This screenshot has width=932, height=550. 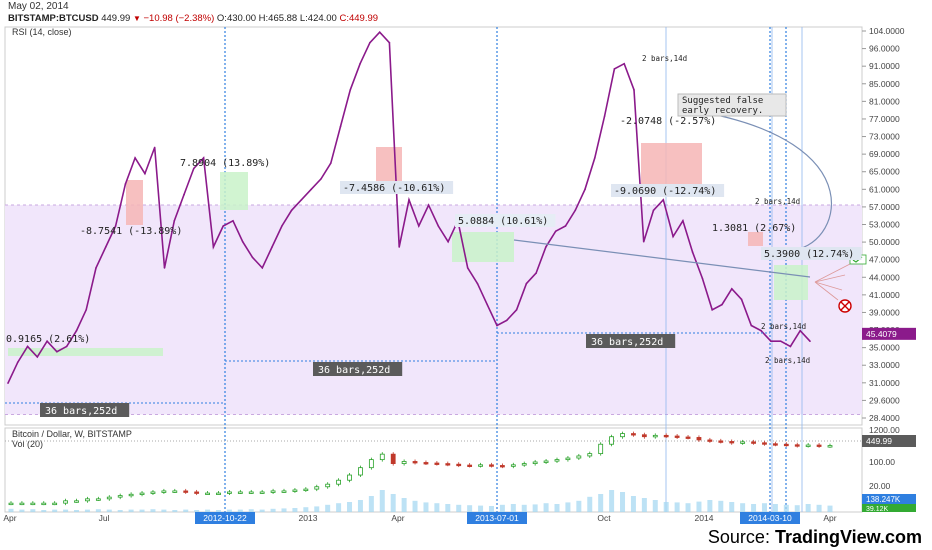 I want to click on x-axis-label: 2014-03-10, so click(x=770, y=518).